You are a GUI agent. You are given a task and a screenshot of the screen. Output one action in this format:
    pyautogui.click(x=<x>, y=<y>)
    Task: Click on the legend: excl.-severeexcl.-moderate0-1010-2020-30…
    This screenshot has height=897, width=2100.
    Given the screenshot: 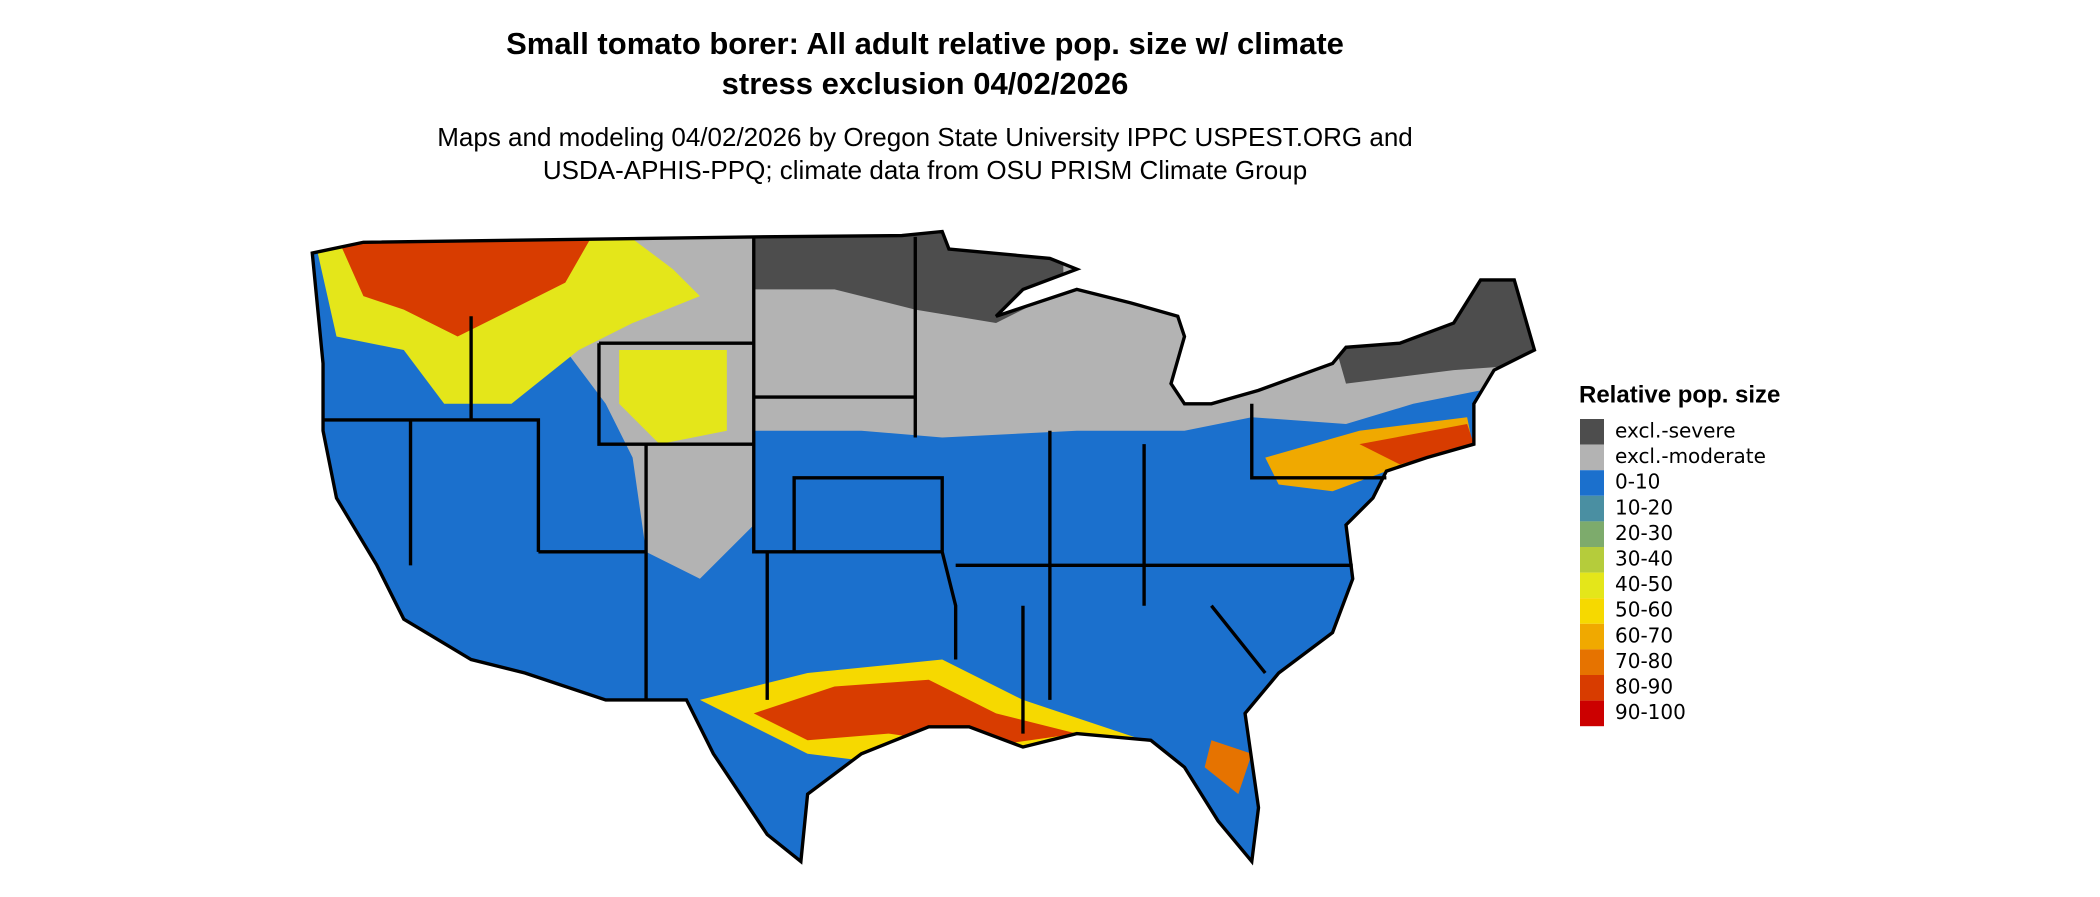 What is the action you would take?
    pyautogui.click(x=1673, y=573)
    